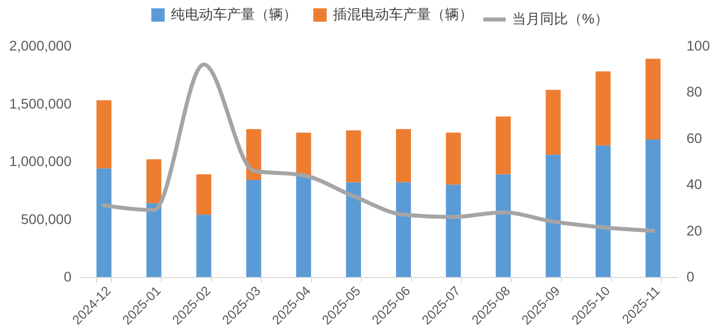  Describe the element at coordinates (694, 184) in the screenshot. I see `y2-tick-label: 40` at that location.